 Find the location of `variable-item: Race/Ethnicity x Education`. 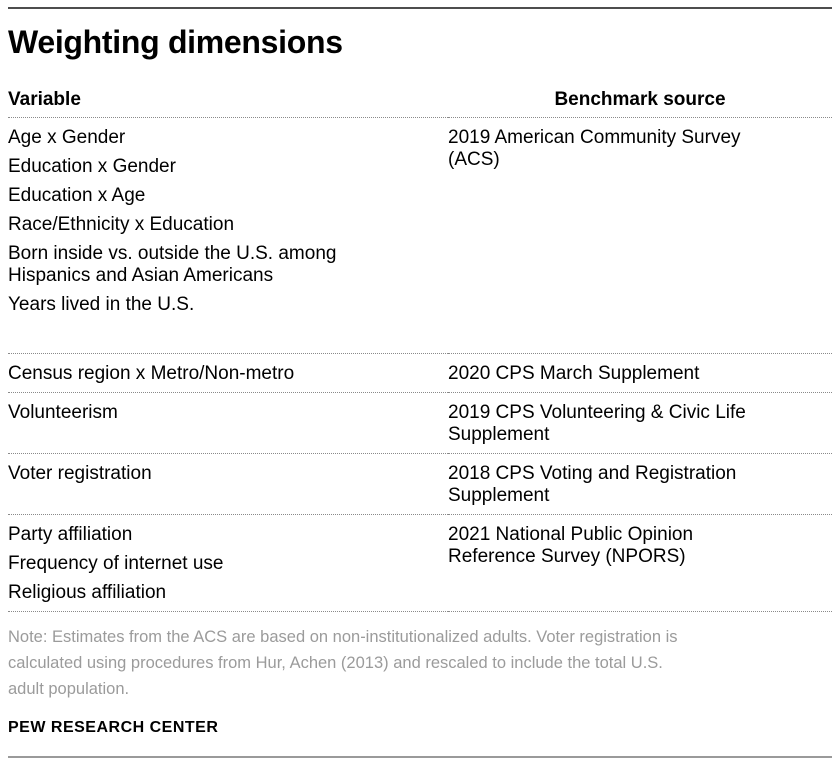

variable-item: Race/Ethnicity x Education is located at coordinates (121, 224).